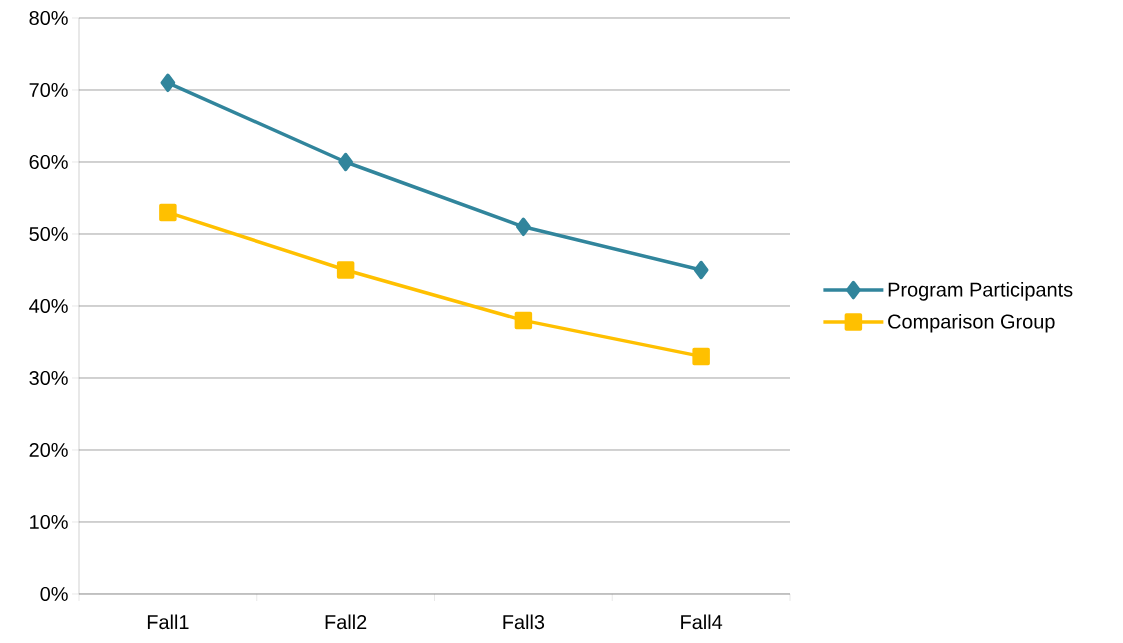 Image resolution: width=1123 pixels, height=643 pixels. I want to click on y-tick-label: 80%, so click(48, 18).